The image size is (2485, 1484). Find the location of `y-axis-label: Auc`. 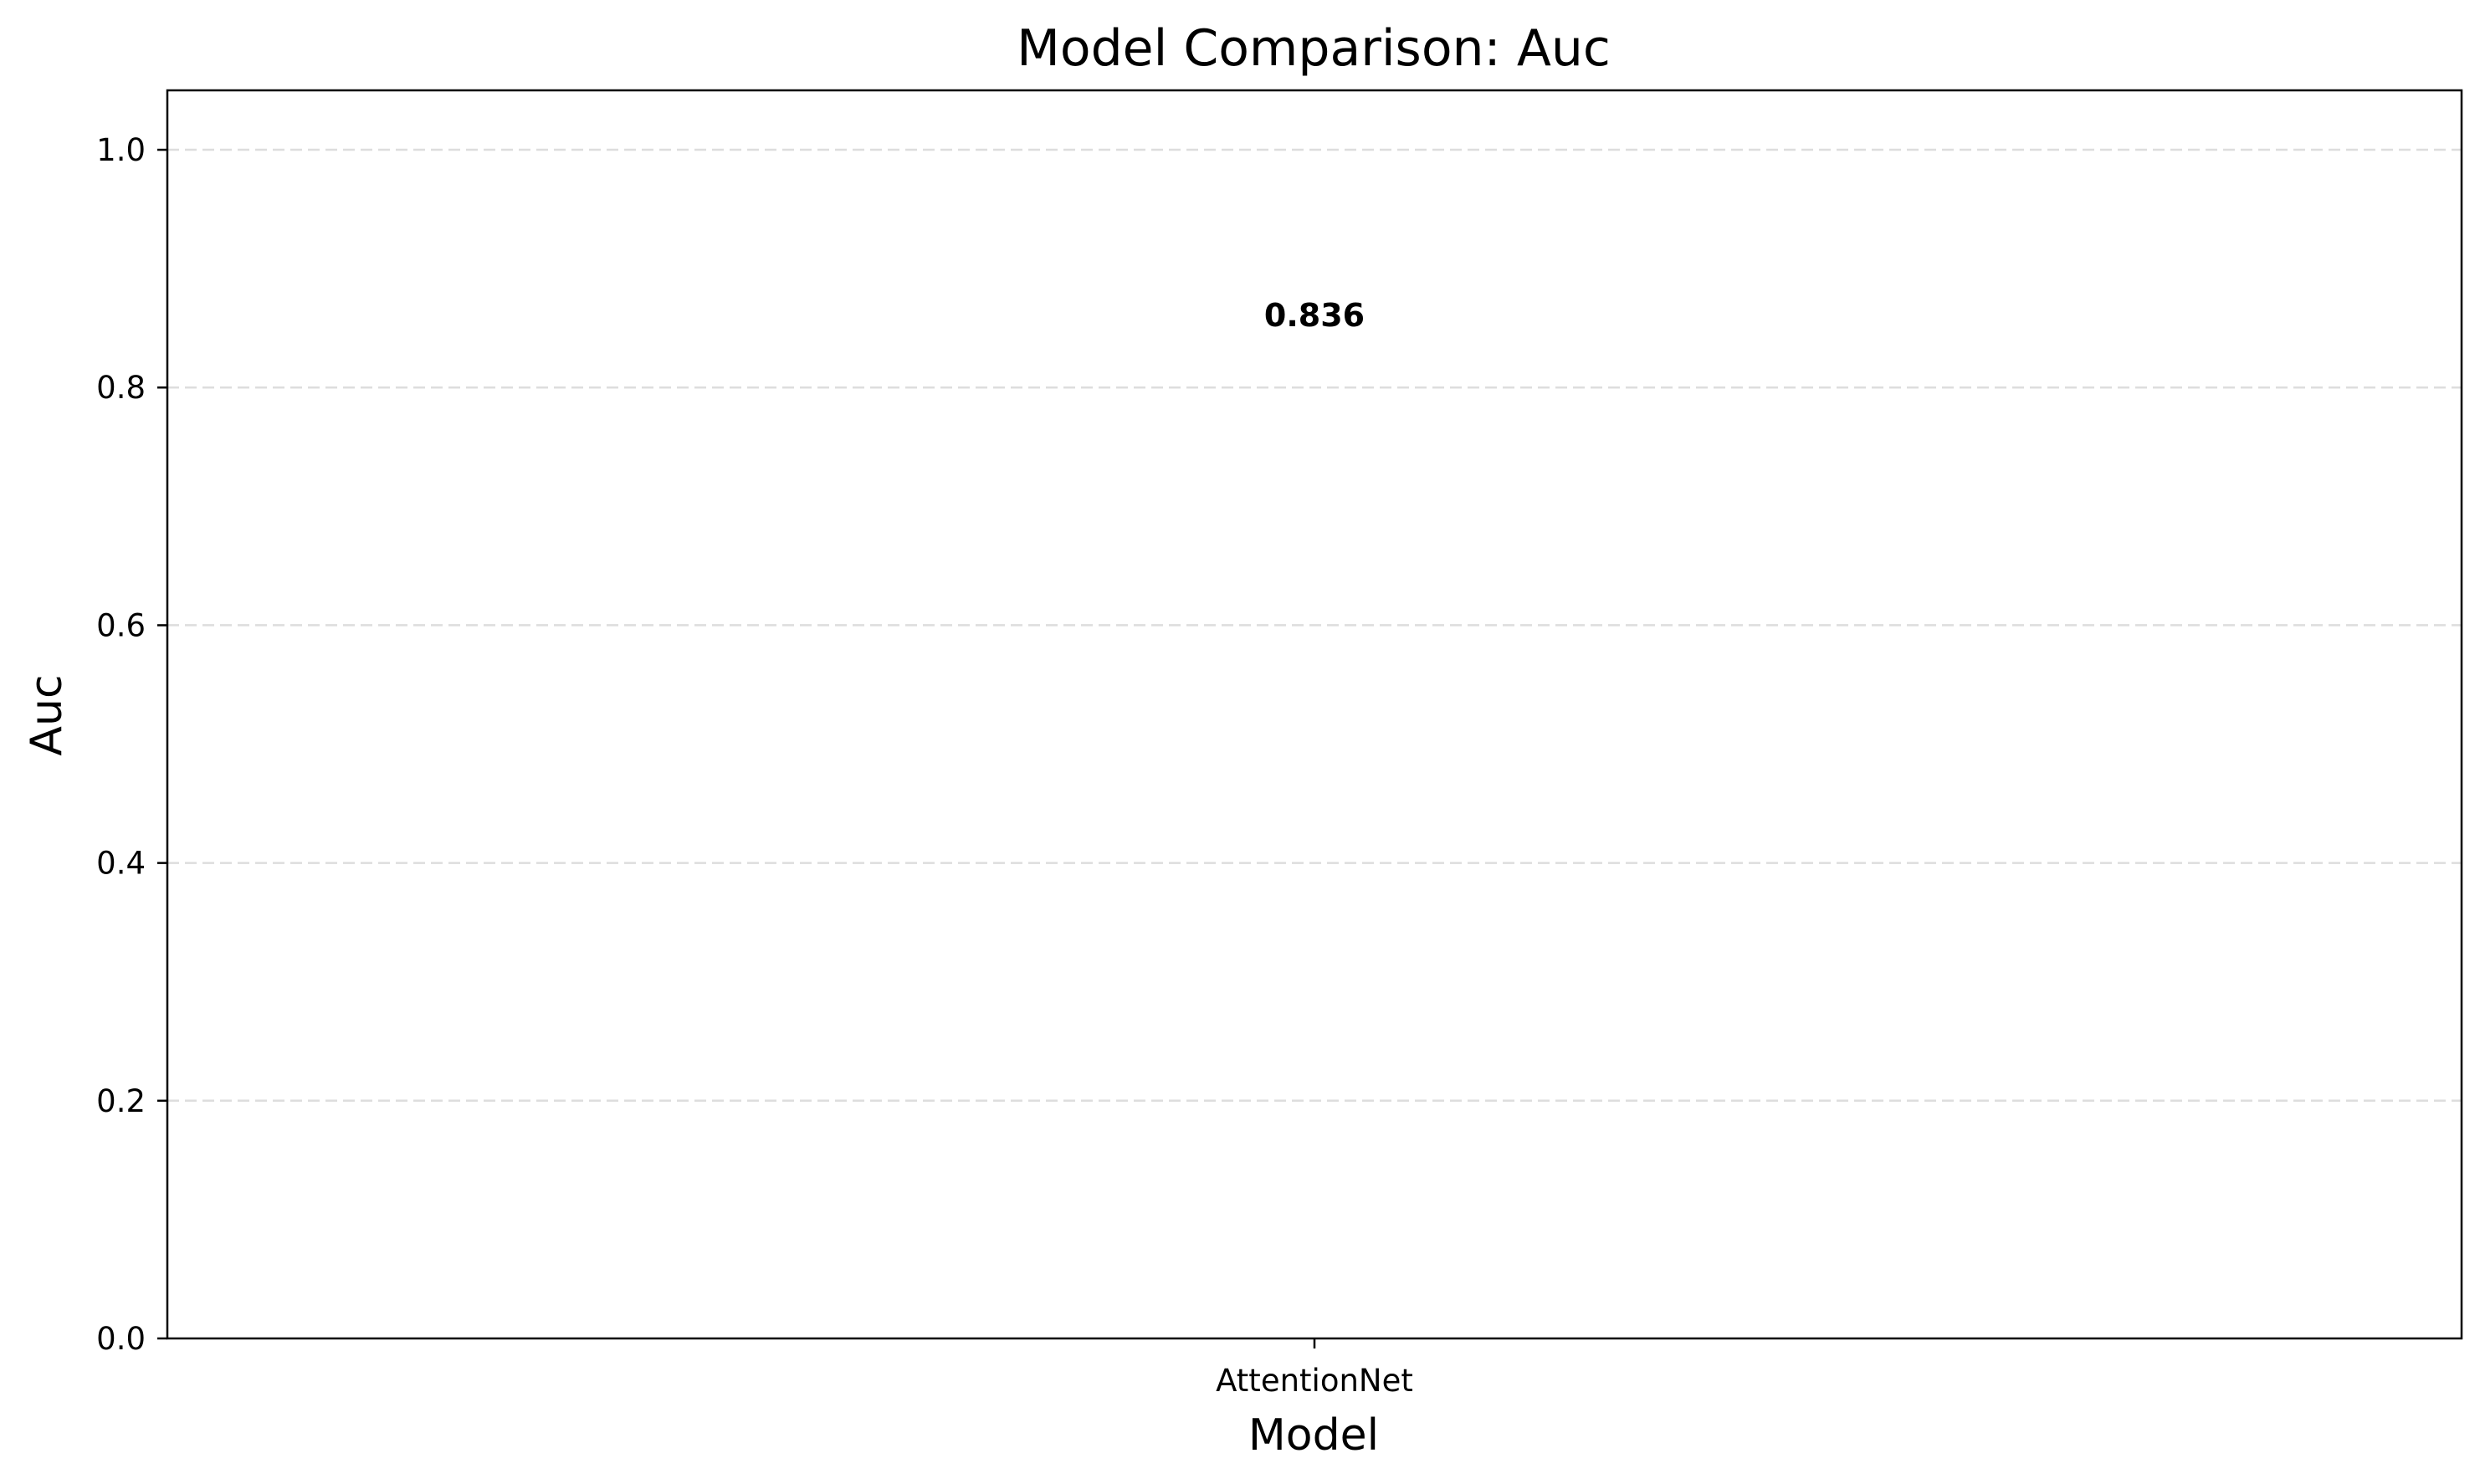

y-axis-label: Auc is located at coordinates (47, 714).